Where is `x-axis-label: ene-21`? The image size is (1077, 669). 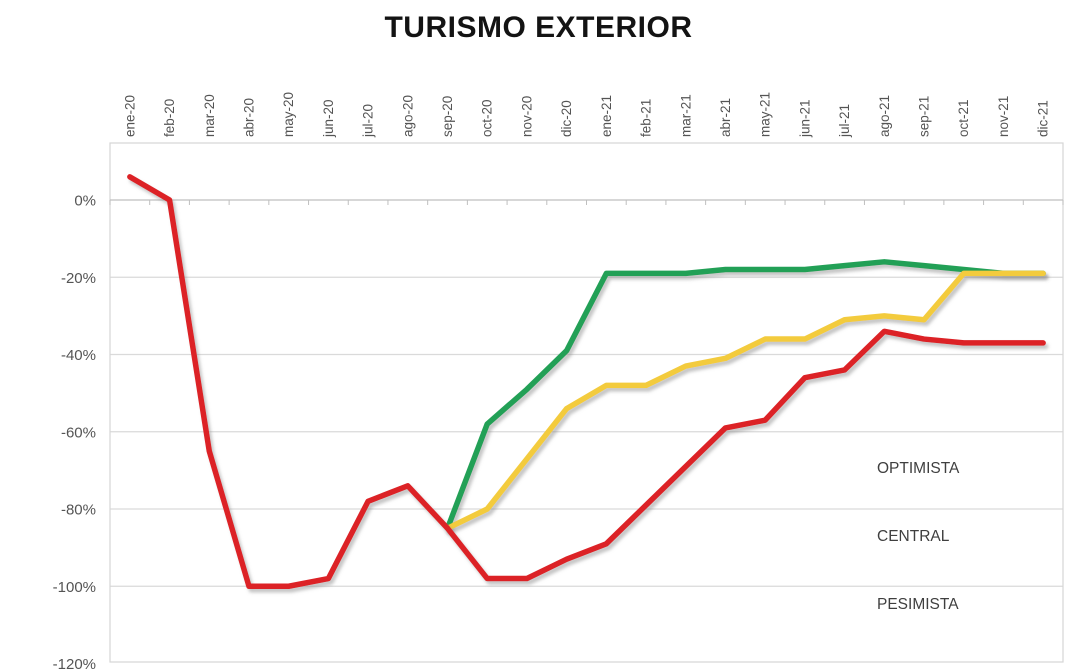 x-axis-label: ene-21 is located at coordinates (606, 116).